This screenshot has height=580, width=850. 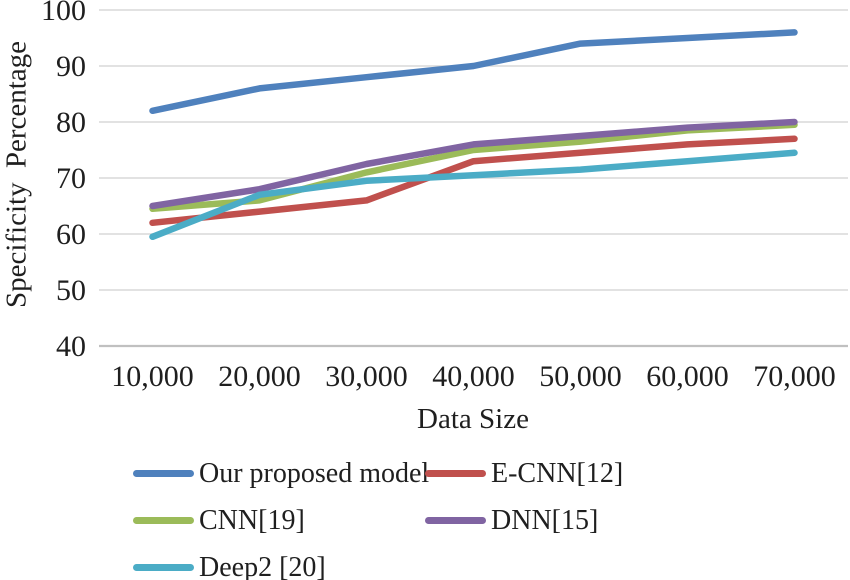 I want to click on legend-label: CNN[19], so click(x=252, y=520).